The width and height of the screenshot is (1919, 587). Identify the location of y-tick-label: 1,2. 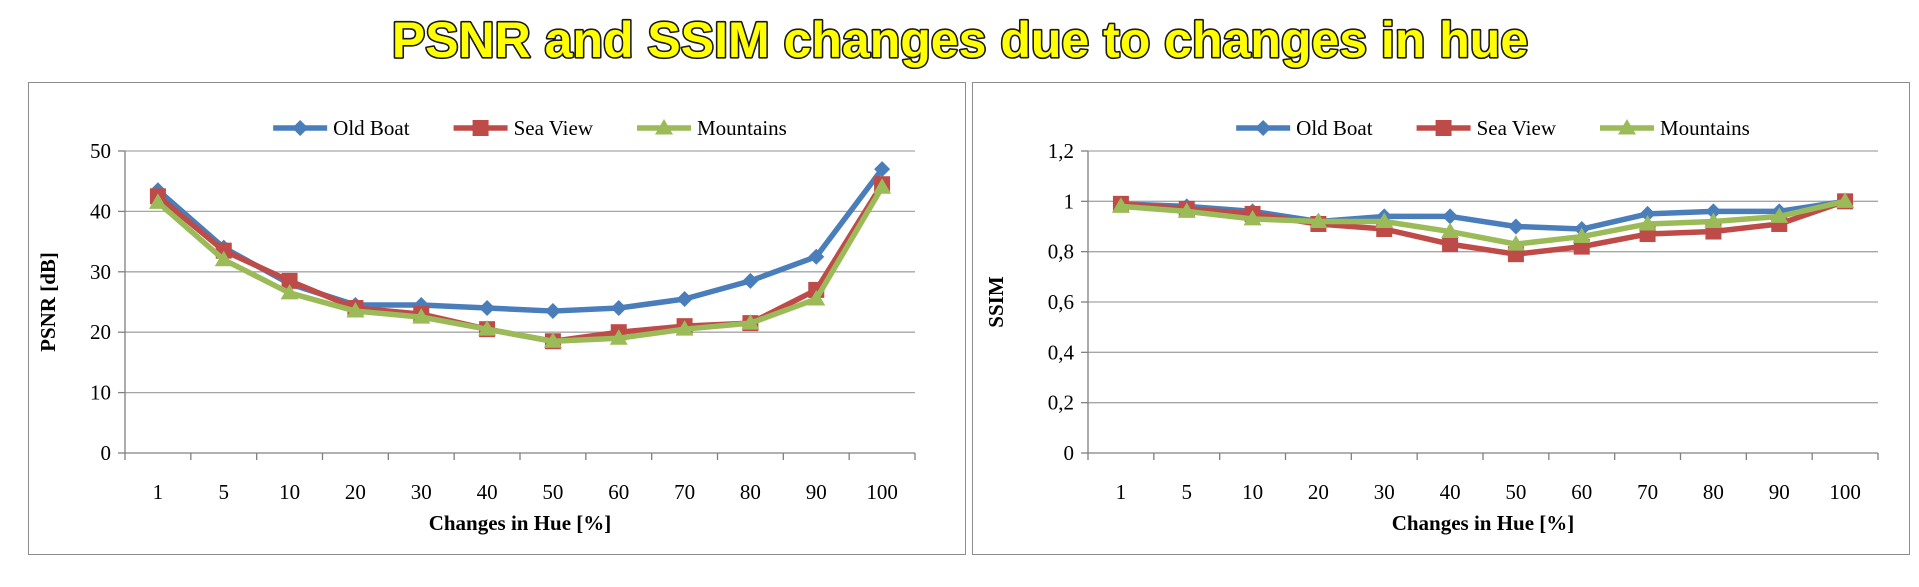
(1061, 151).